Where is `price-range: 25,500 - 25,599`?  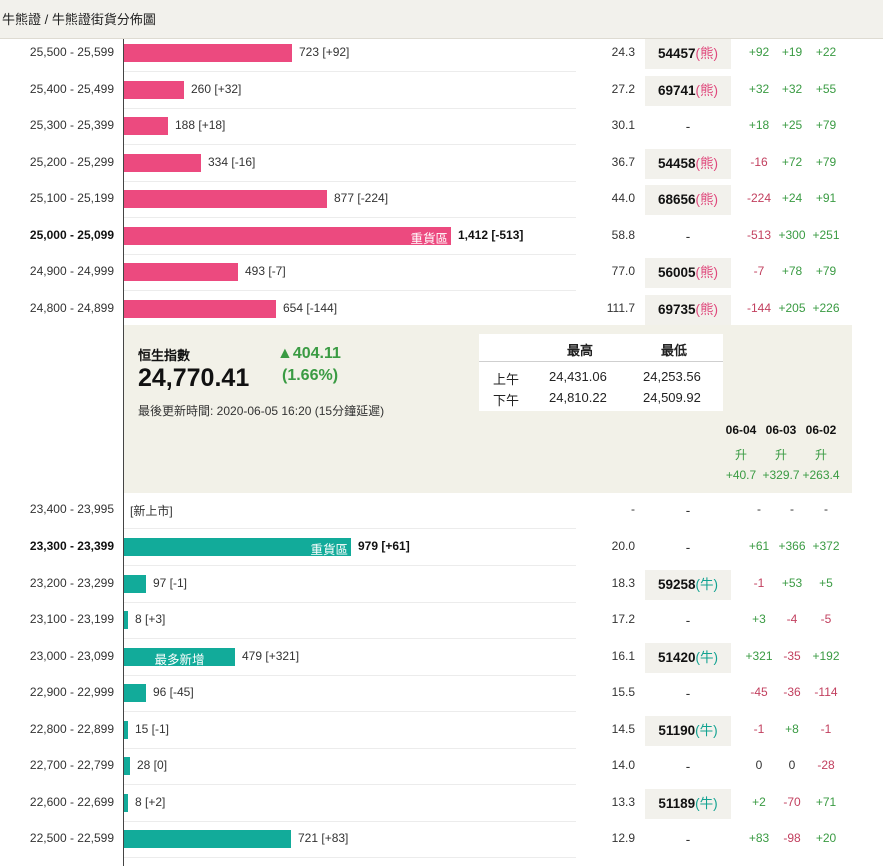 price-range: 25,500 - 25,599 is located at coordinates (71, 52).